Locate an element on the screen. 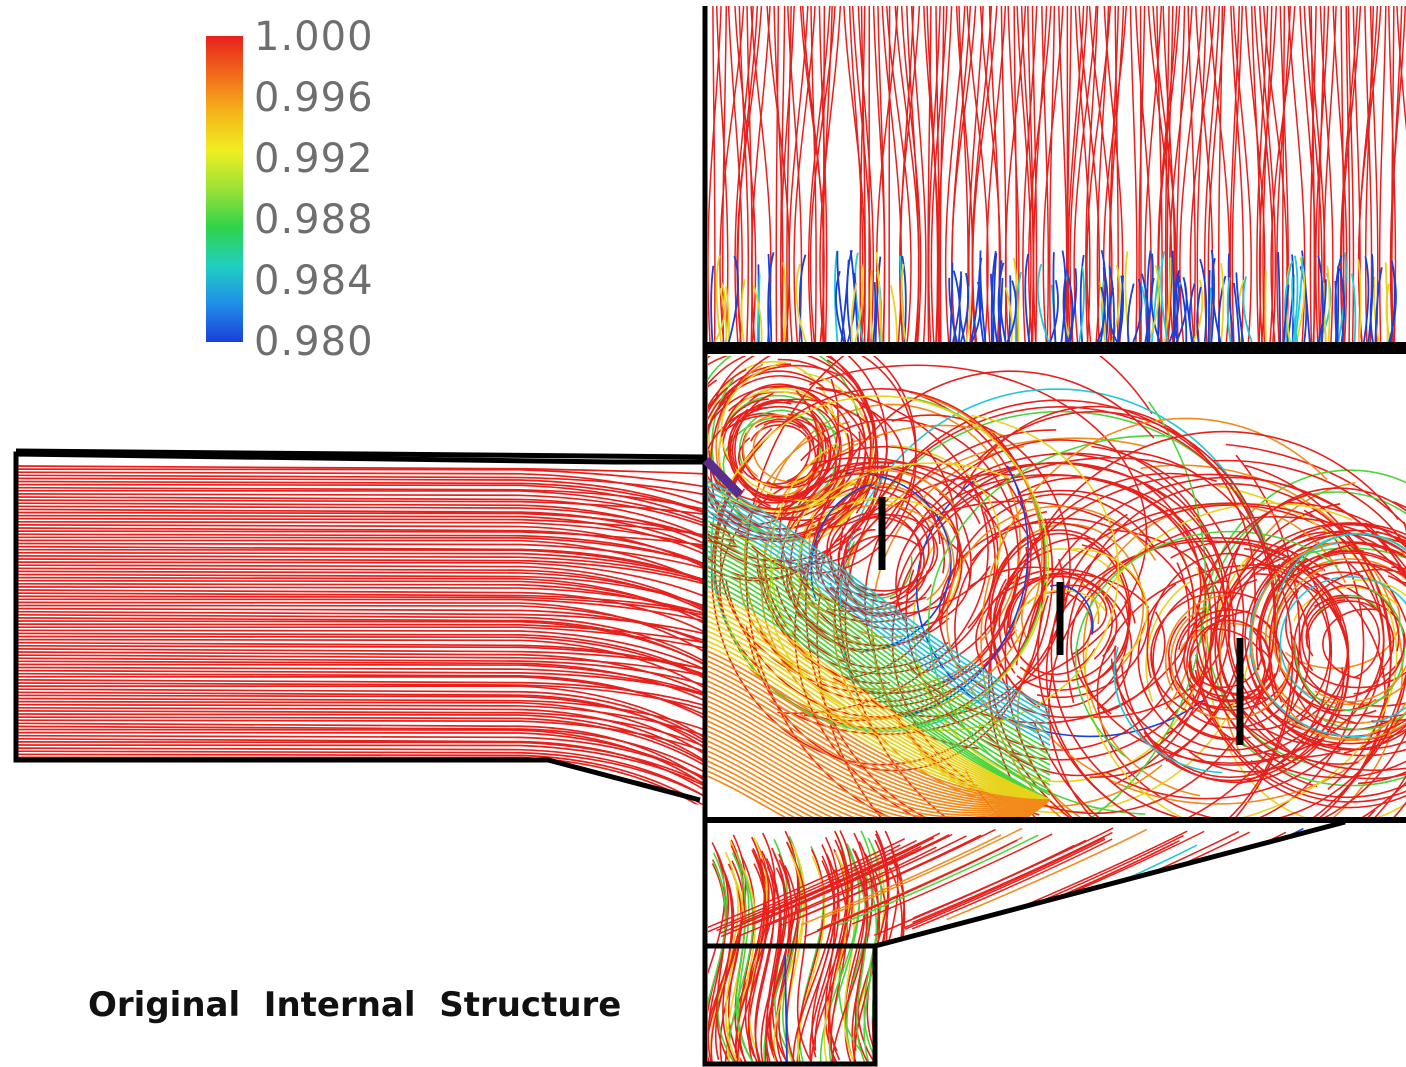  figure-caption: Original Internal Structure is located at coordinates (354, 1005).